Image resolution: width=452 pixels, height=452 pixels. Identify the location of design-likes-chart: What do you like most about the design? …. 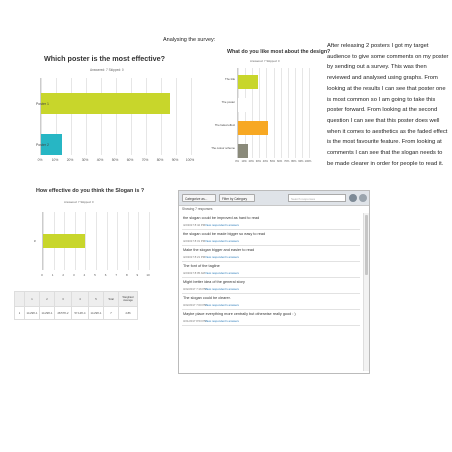
(265, 106).